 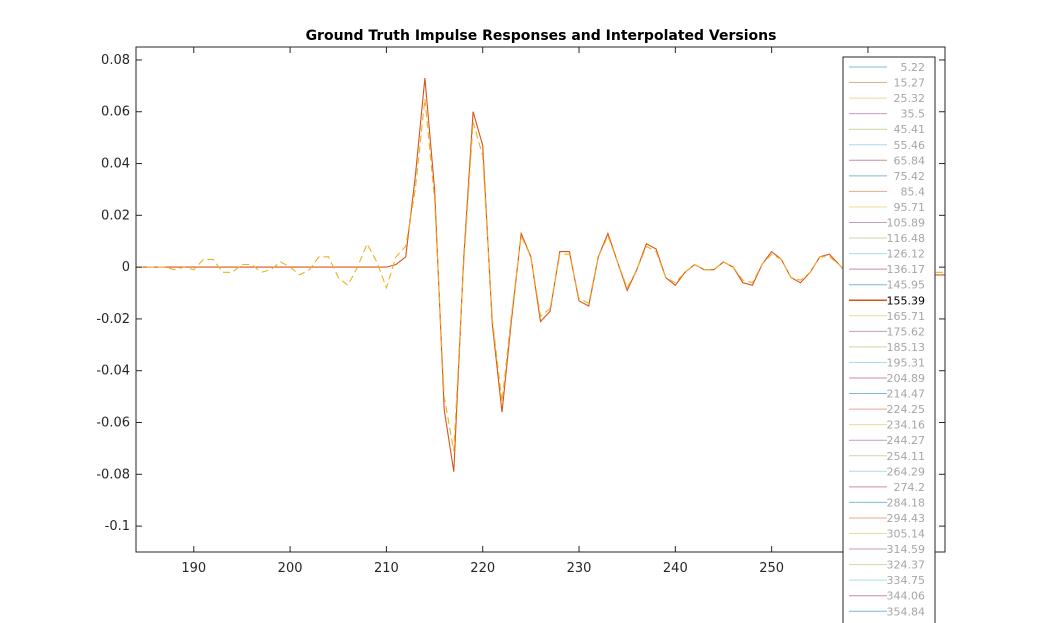 What do you see at coordinates (887, 207) in the screenshot?
I see `legend-item: 95.71` at bounding box center [887, 207].